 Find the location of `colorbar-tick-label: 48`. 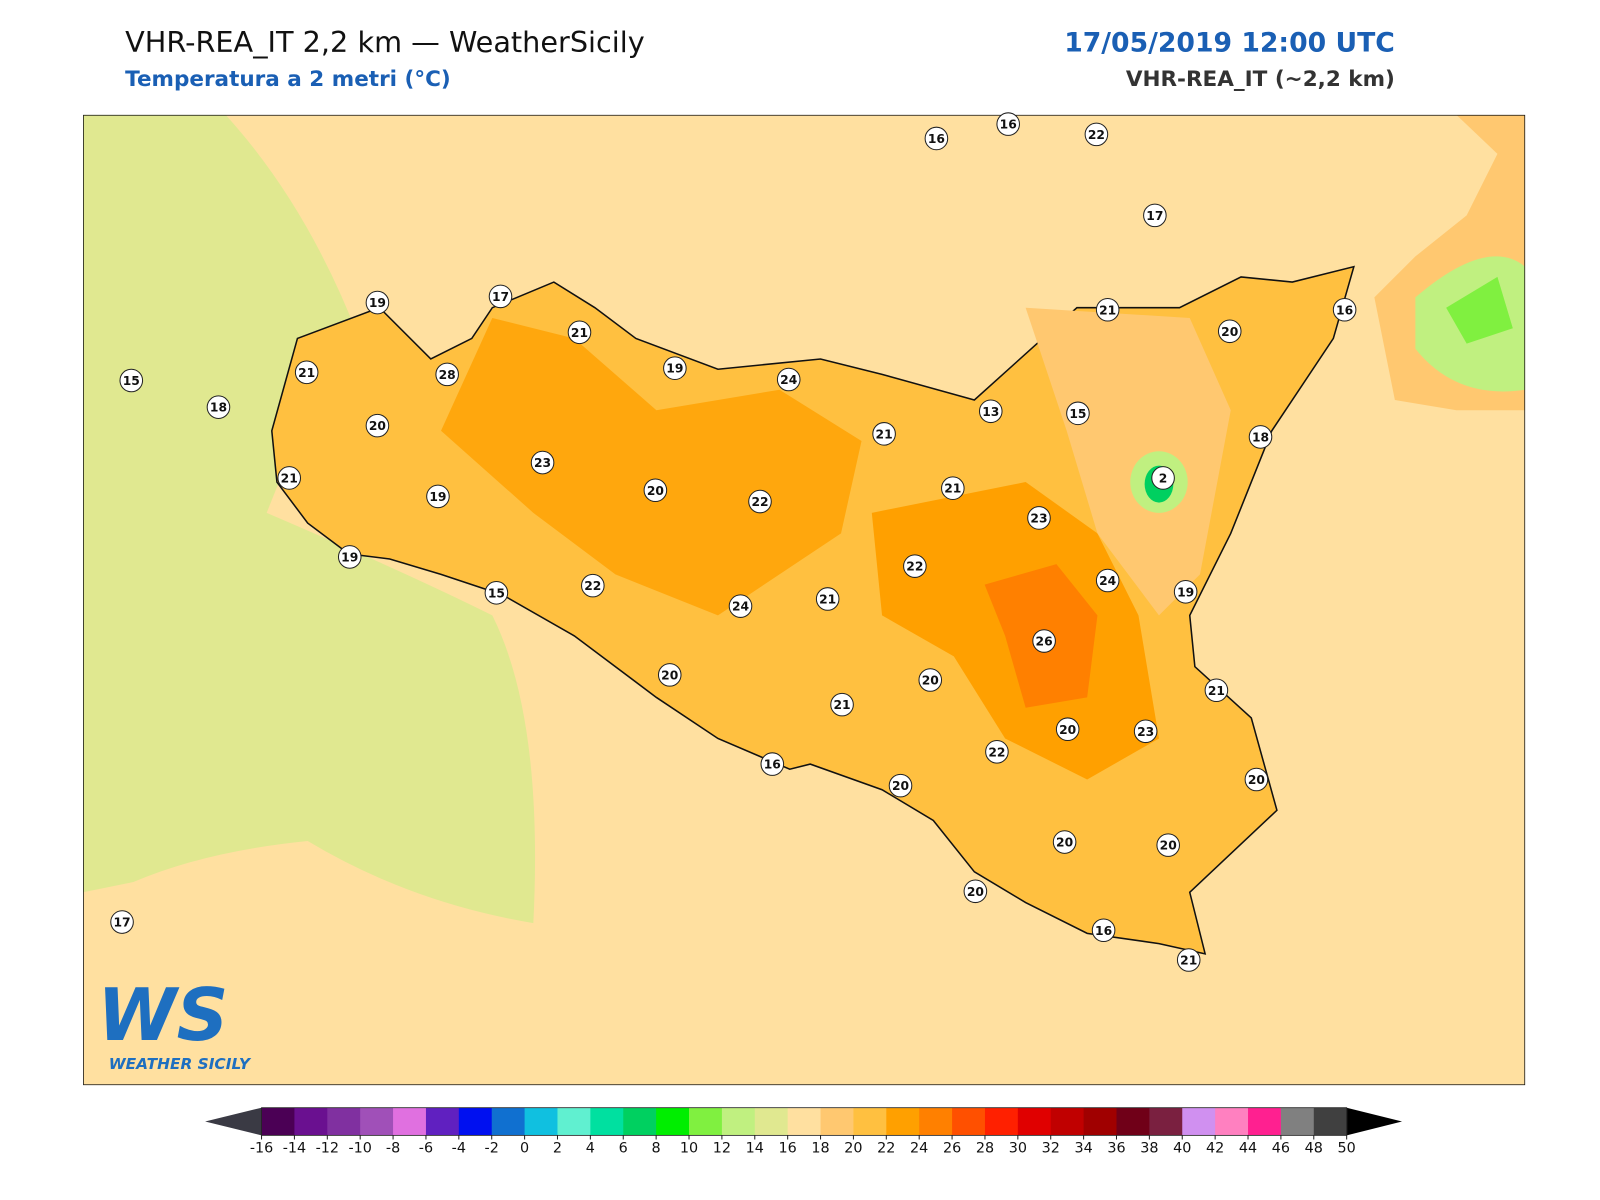

colorbar-tick-label: 48 is located at coordinates (1314, 1149).